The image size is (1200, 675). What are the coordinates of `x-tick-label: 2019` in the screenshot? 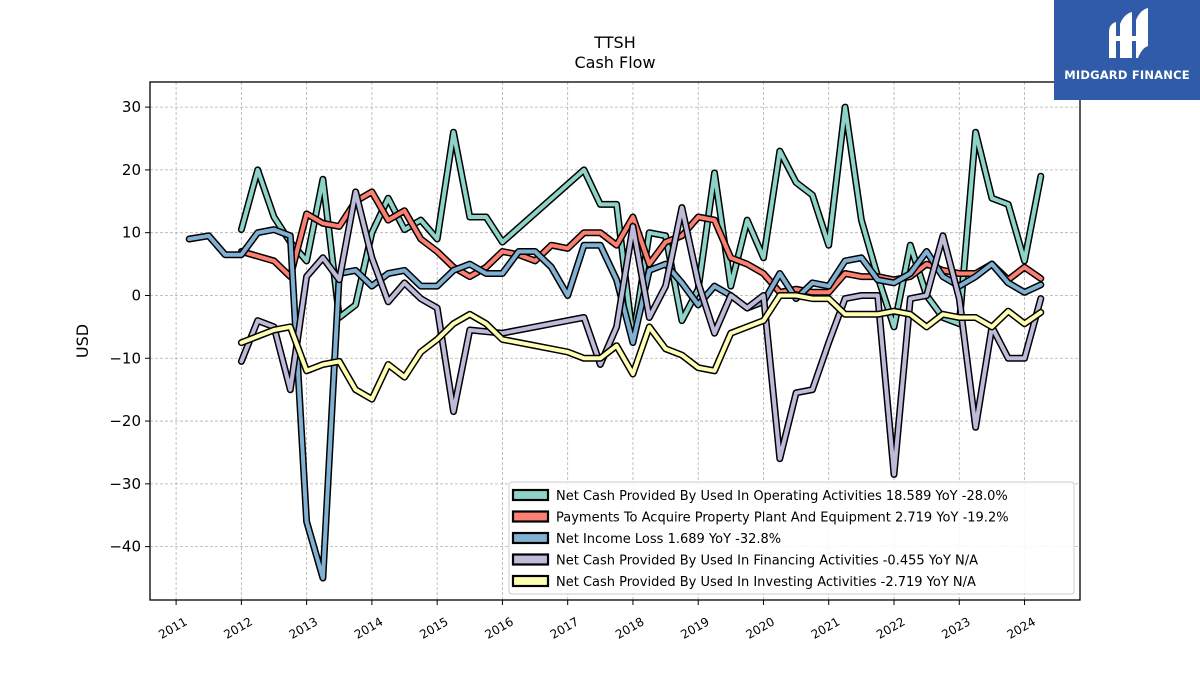 It's located at (694, 627).